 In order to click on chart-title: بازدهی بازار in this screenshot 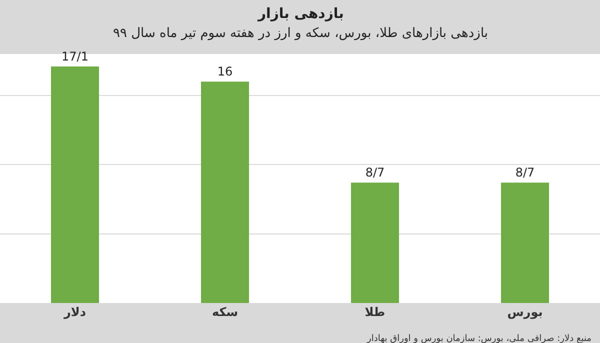, I will do `click(300, 14)`.